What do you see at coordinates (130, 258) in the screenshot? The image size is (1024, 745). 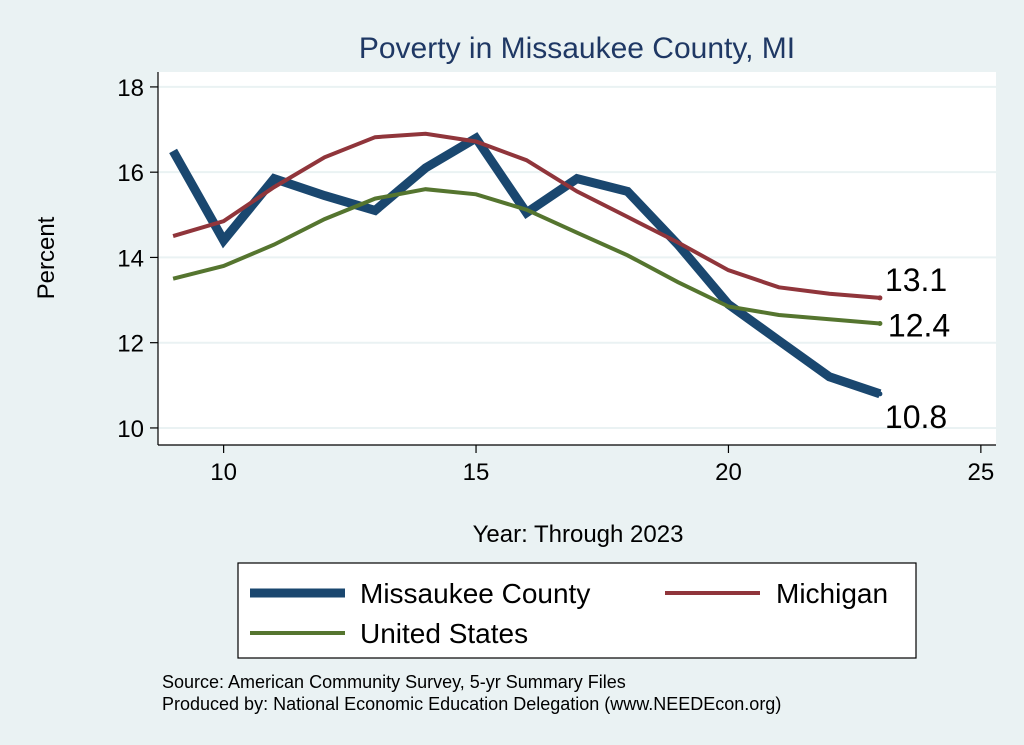 I see `y-tick-label: 14` at bounding box center [130, 258].